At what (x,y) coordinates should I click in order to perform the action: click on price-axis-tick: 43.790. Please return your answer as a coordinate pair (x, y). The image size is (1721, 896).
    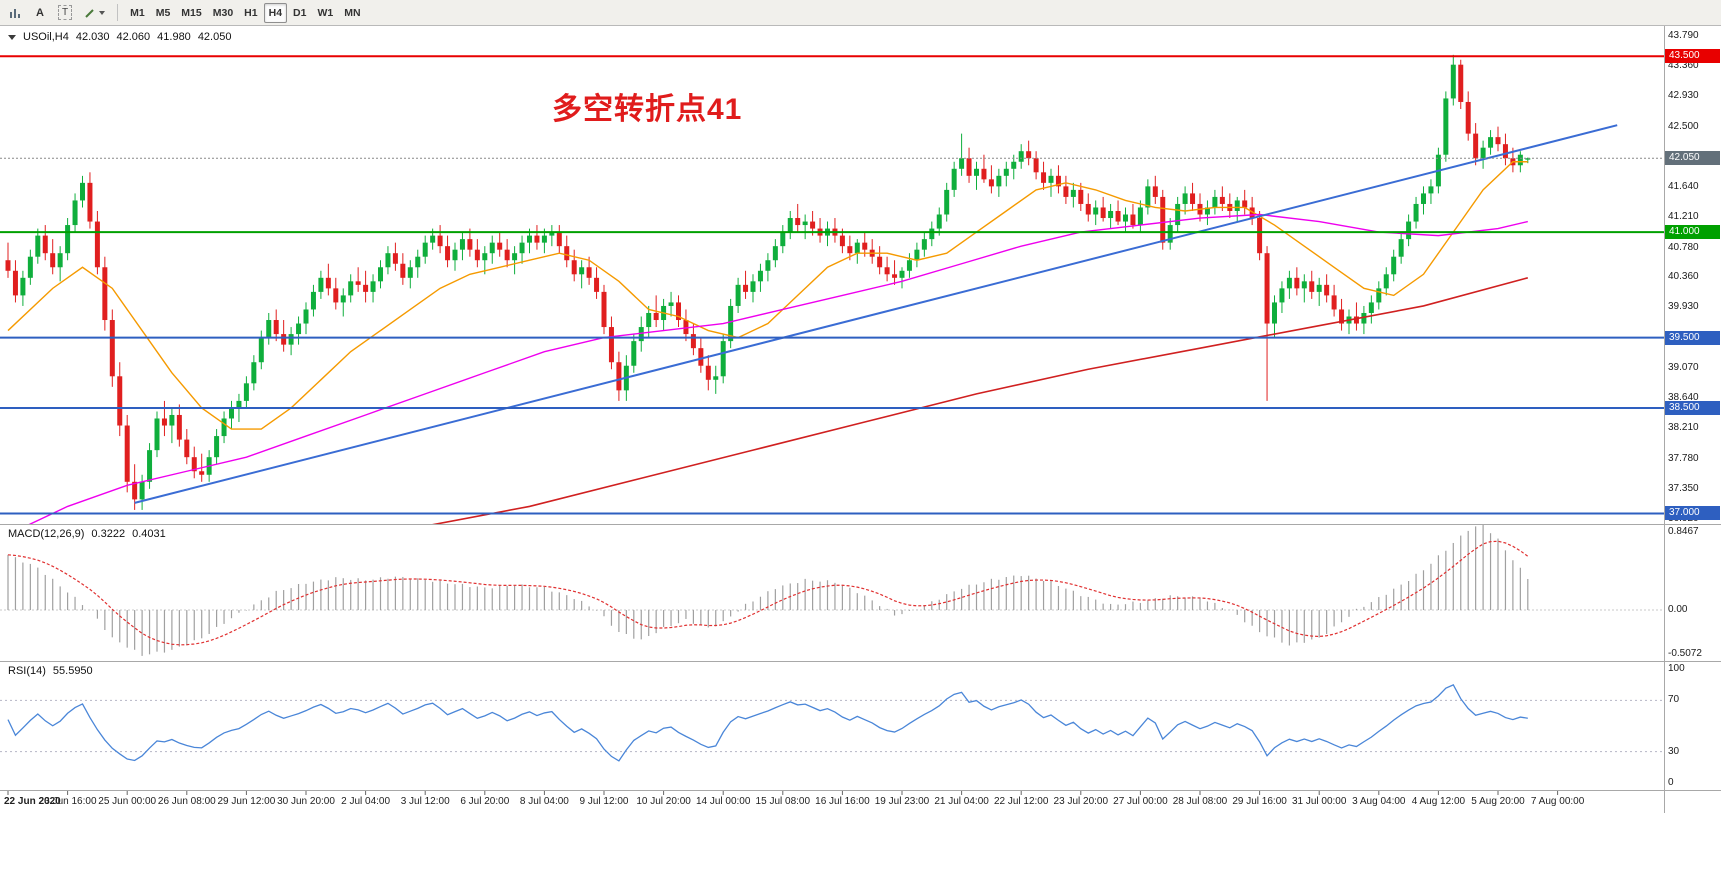
    Looking at the image, I should click on (1683, 35).